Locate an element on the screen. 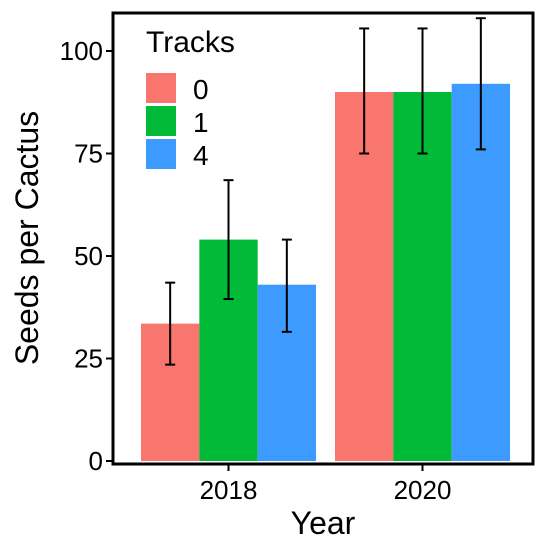 Image resolution: width=550 pixels, height=548 pixels. legend-item-tracks-4: 4 is located at coordinates (177, 155).